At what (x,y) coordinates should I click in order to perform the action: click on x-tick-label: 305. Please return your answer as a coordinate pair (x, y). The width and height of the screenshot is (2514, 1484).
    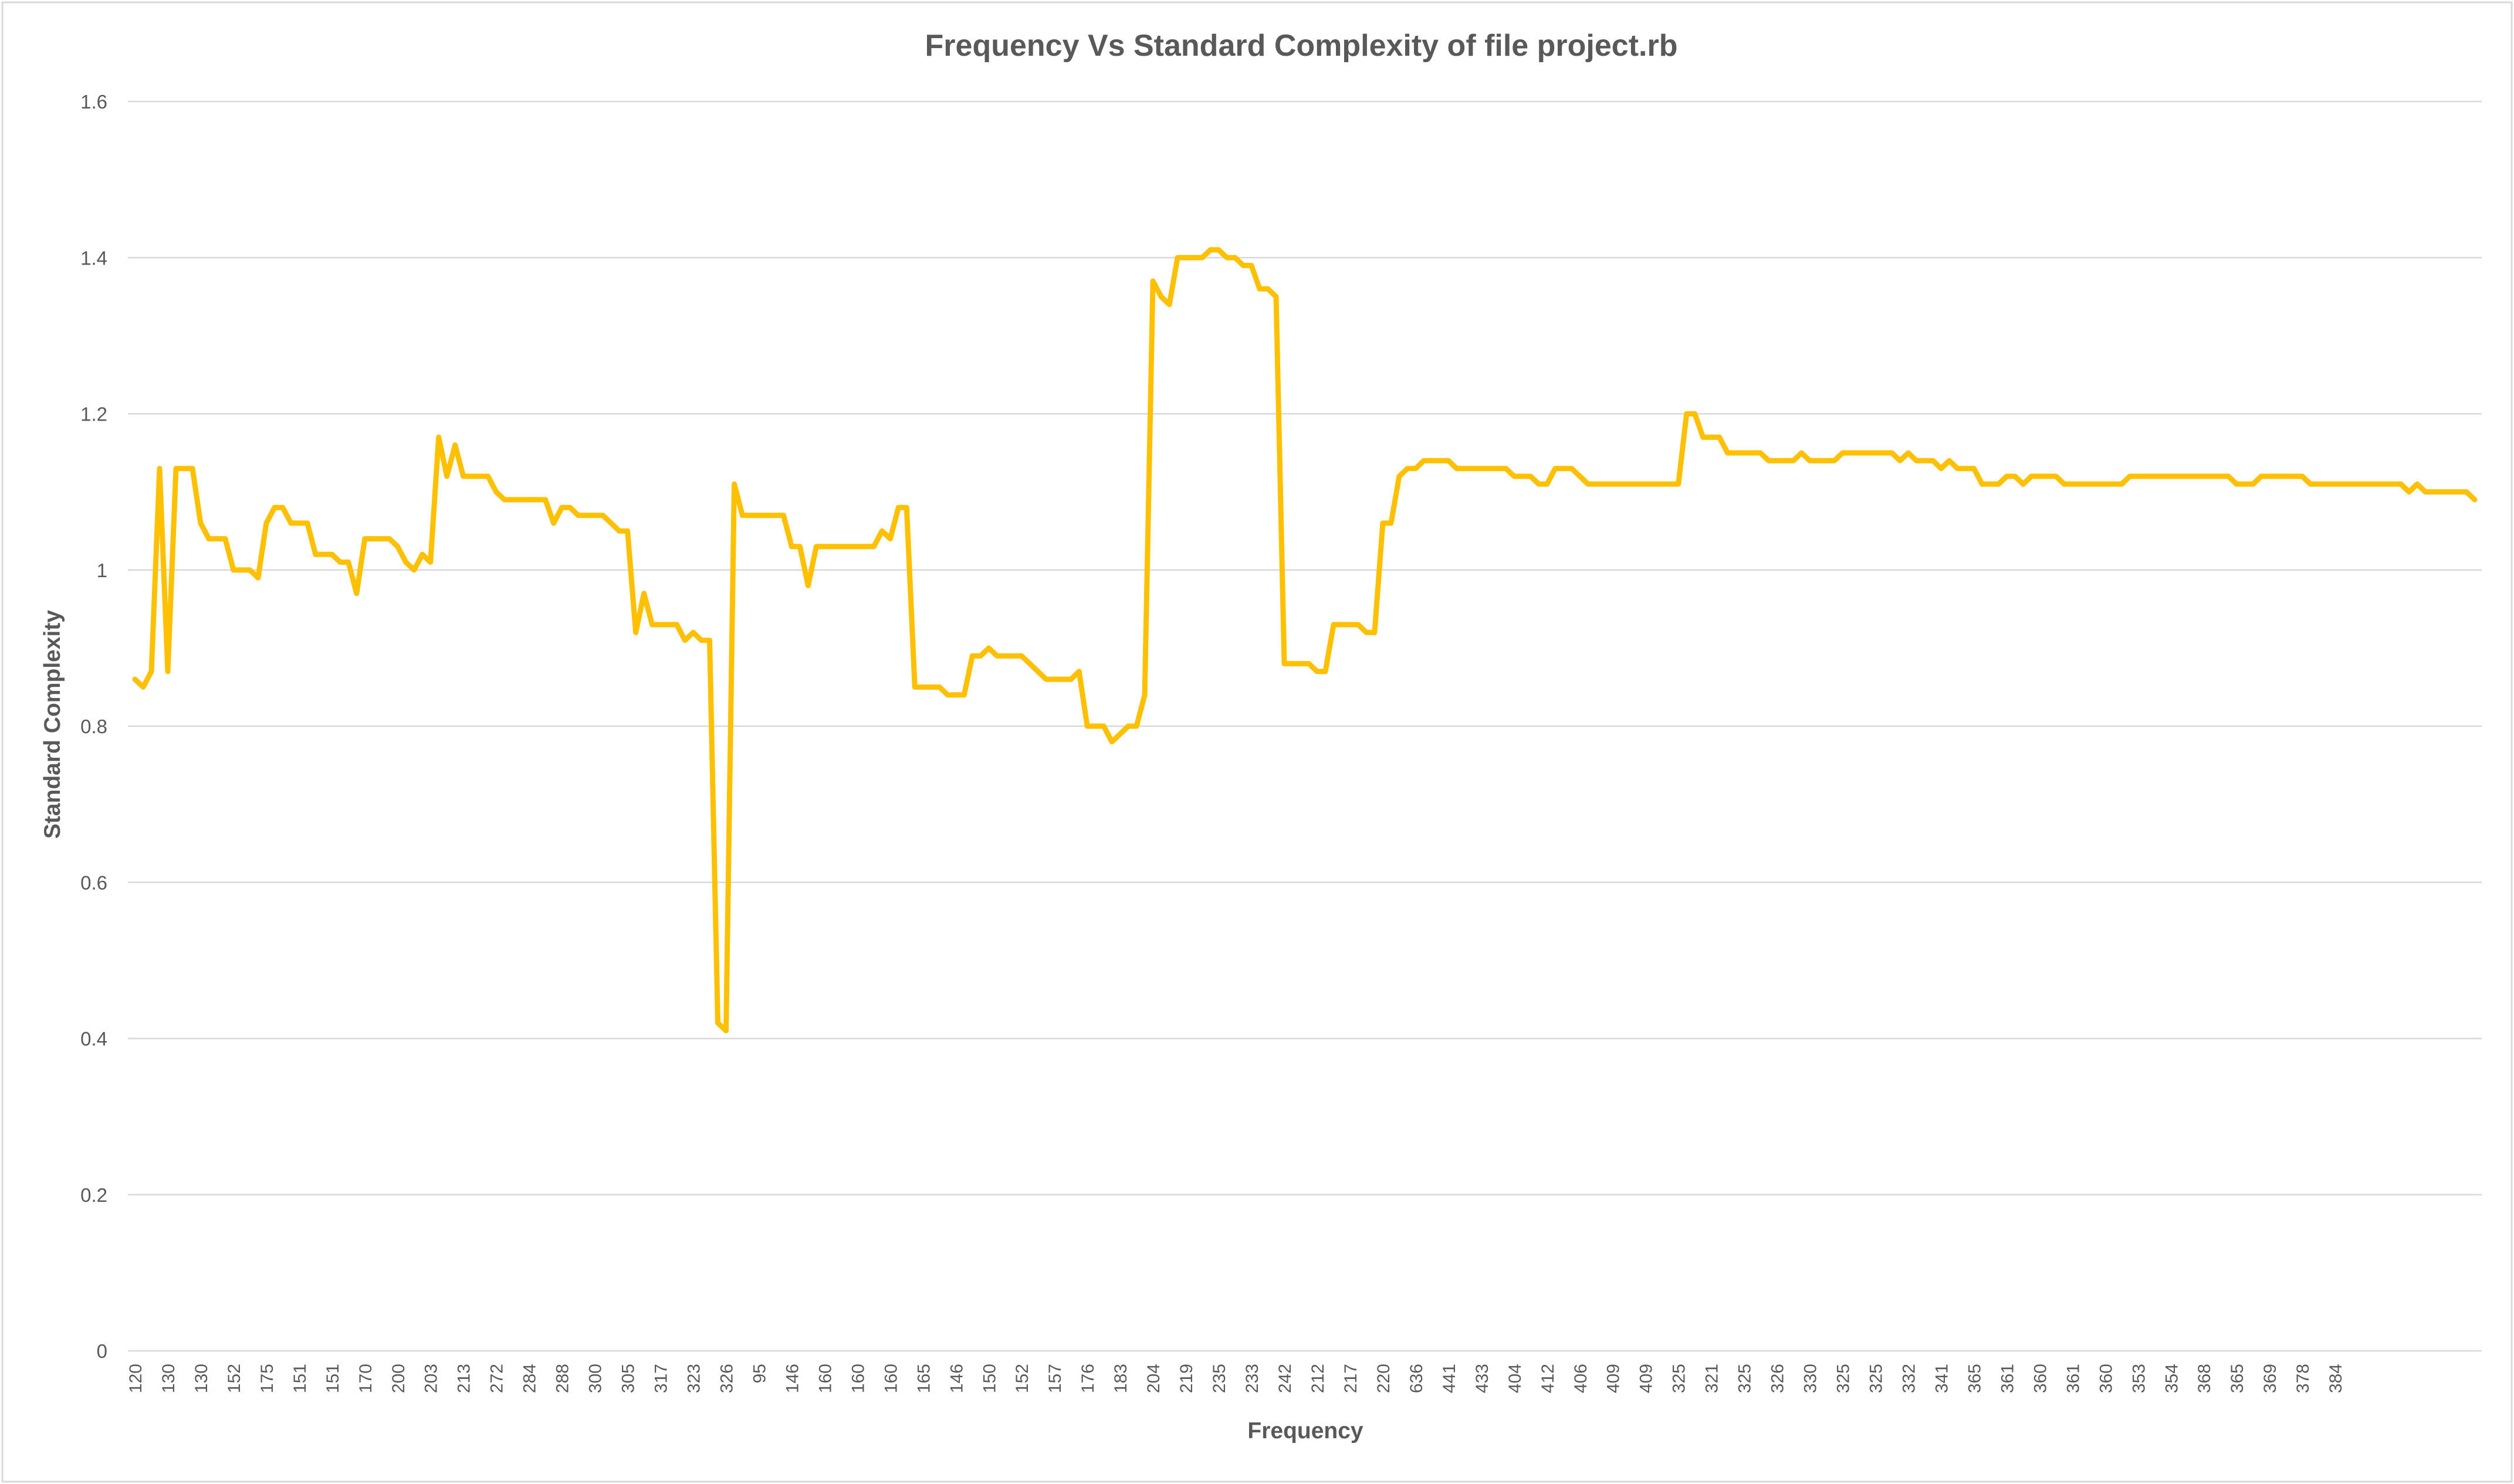
    Looking at the image, I should click on (628, 1378).